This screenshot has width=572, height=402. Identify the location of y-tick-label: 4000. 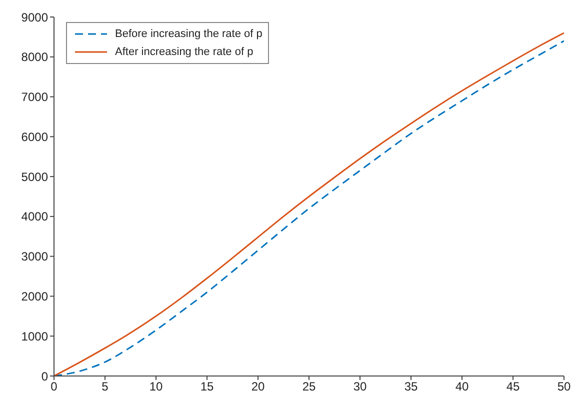
(34, 217).